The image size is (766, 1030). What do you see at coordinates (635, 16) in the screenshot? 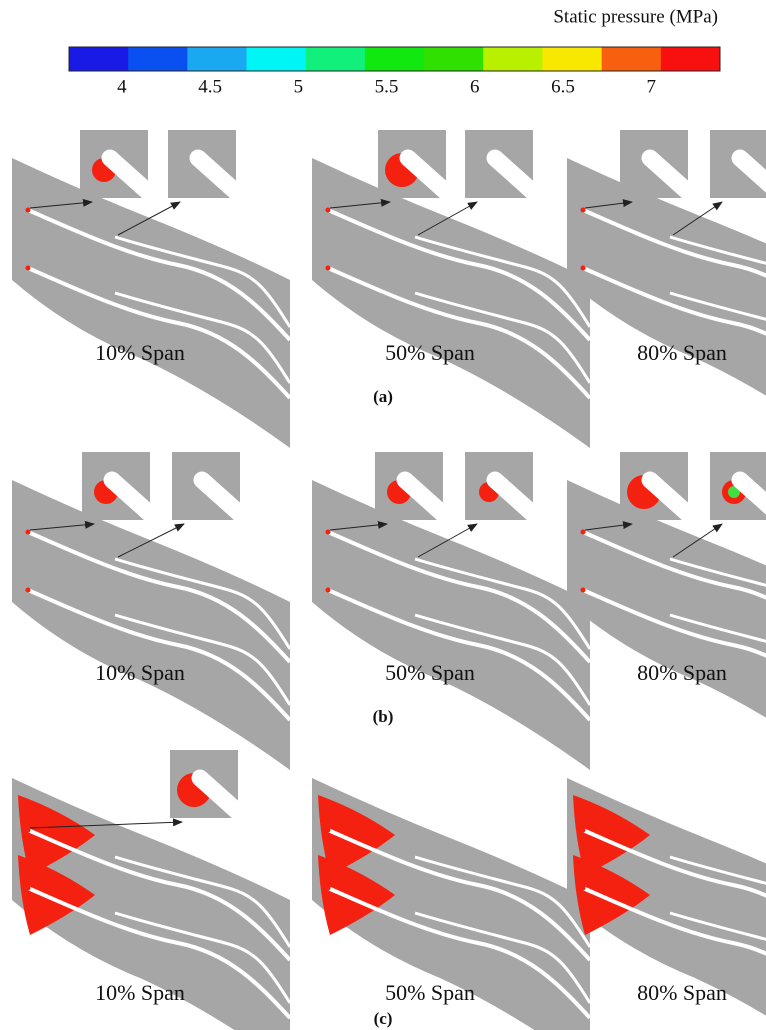
I see `colorbar-title: Static pressure (MPa)` at bounding box center [635, 16].